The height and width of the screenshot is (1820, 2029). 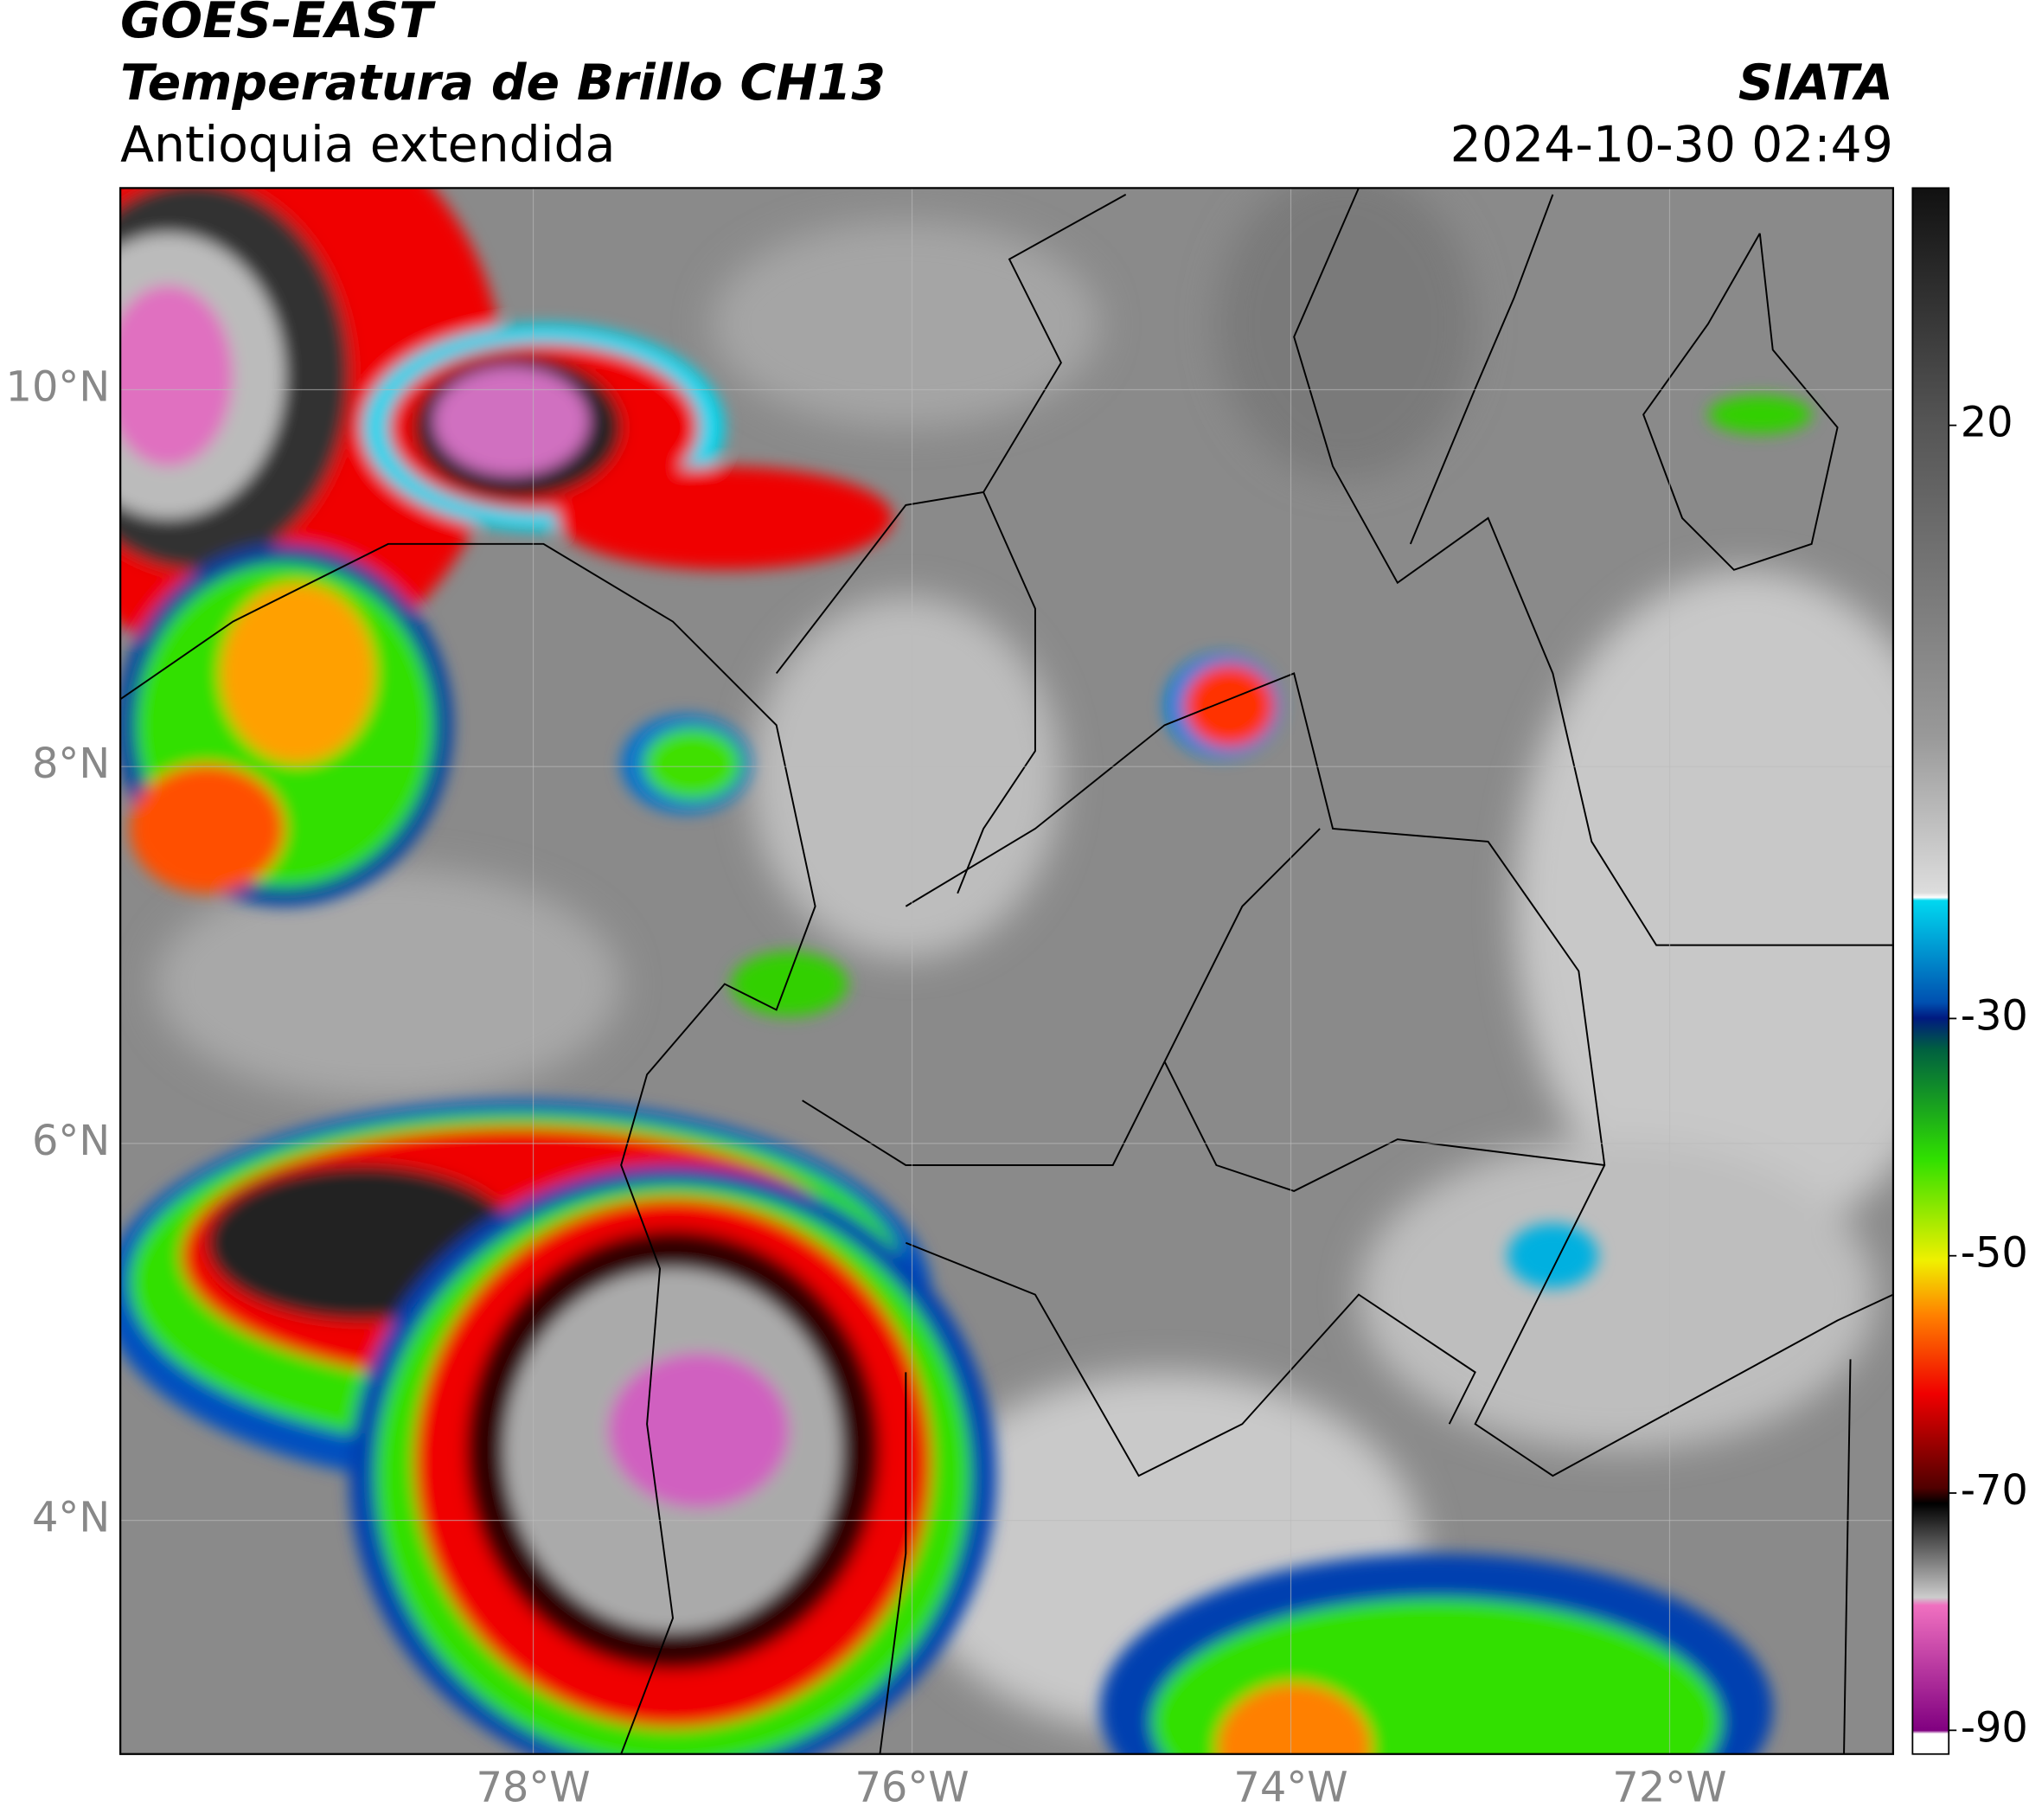 I want to click on colorbar-tick-label: -90, so click(x=1994, y=1728).